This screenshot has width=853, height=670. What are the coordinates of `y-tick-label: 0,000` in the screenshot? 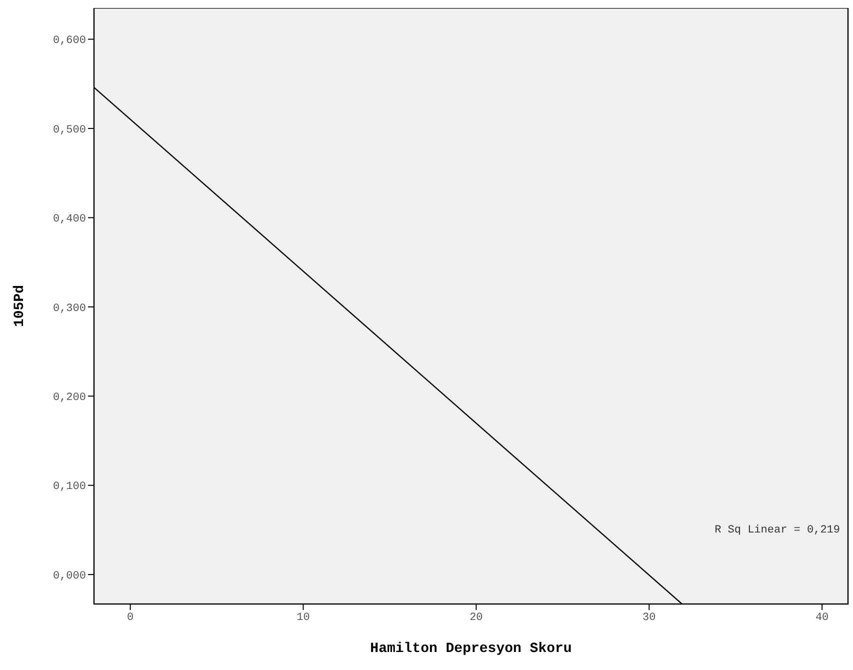 It's located at (69, 576).